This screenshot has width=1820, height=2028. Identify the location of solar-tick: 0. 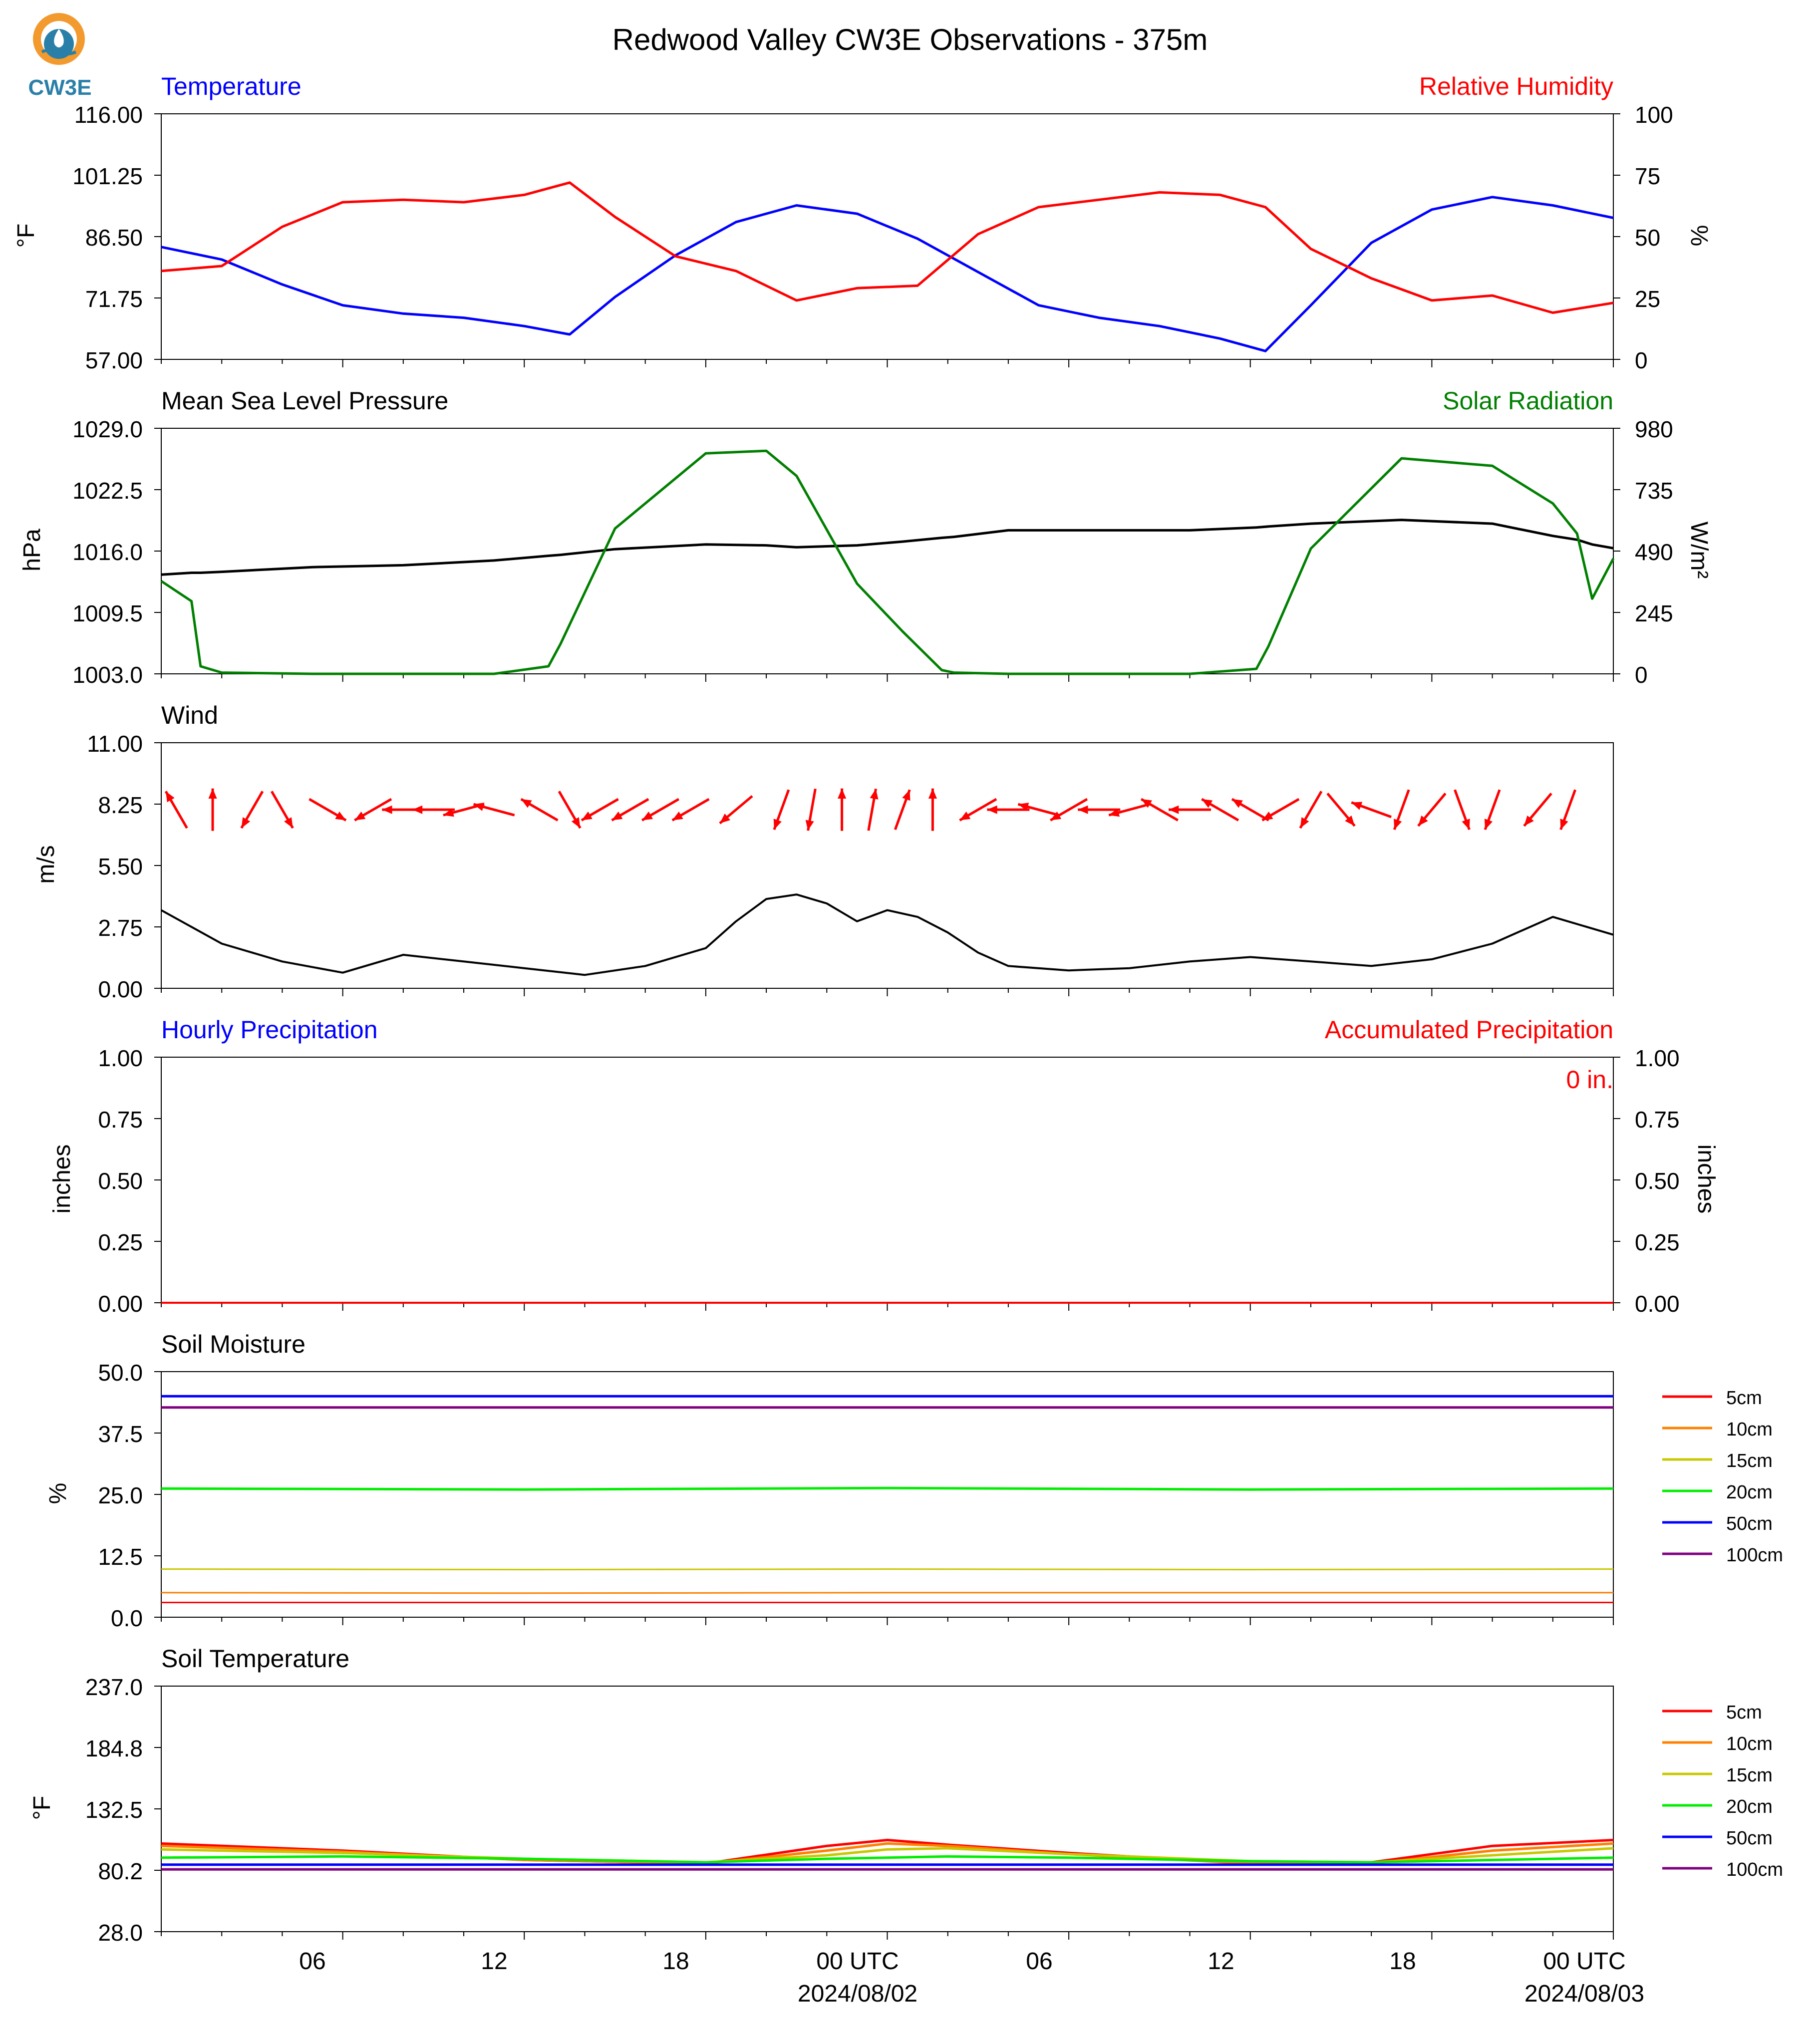
(1641, 675).